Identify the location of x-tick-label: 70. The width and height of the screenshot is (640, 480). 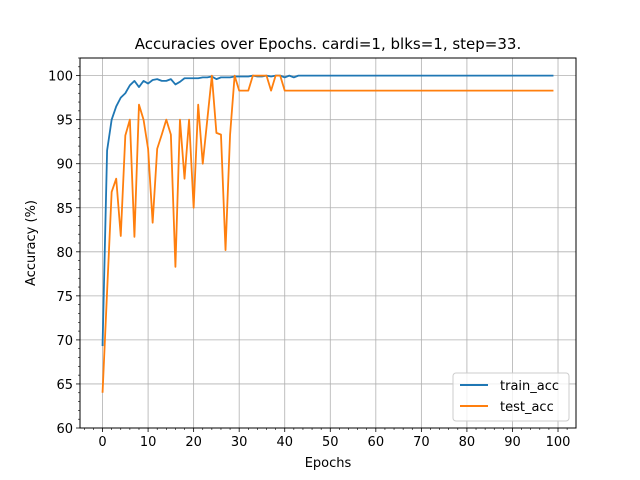
(421, 442).